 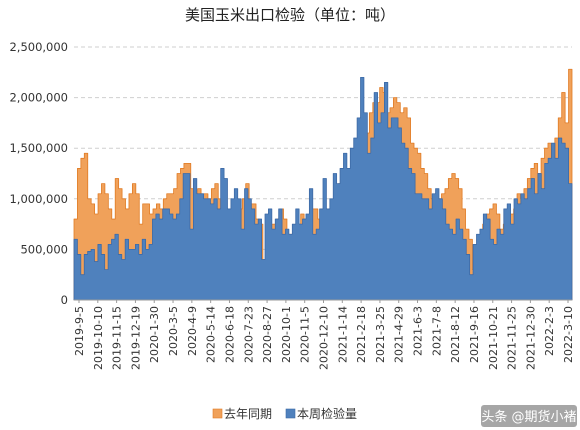 I want to click on watermark-background, so click(x=529, y=416).